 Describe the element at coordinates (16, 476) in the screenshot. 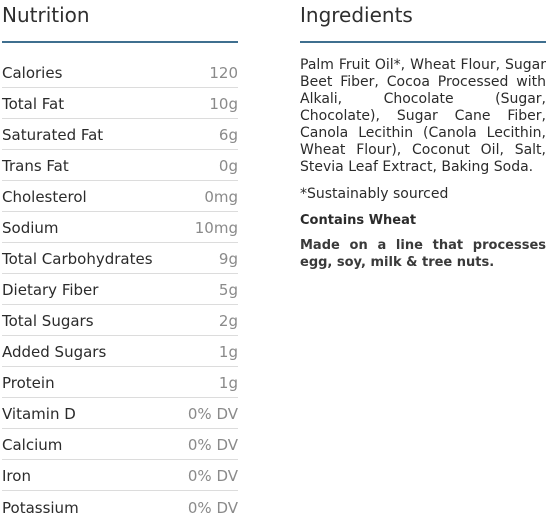

I see `nutrient-name: Iron` at that location.